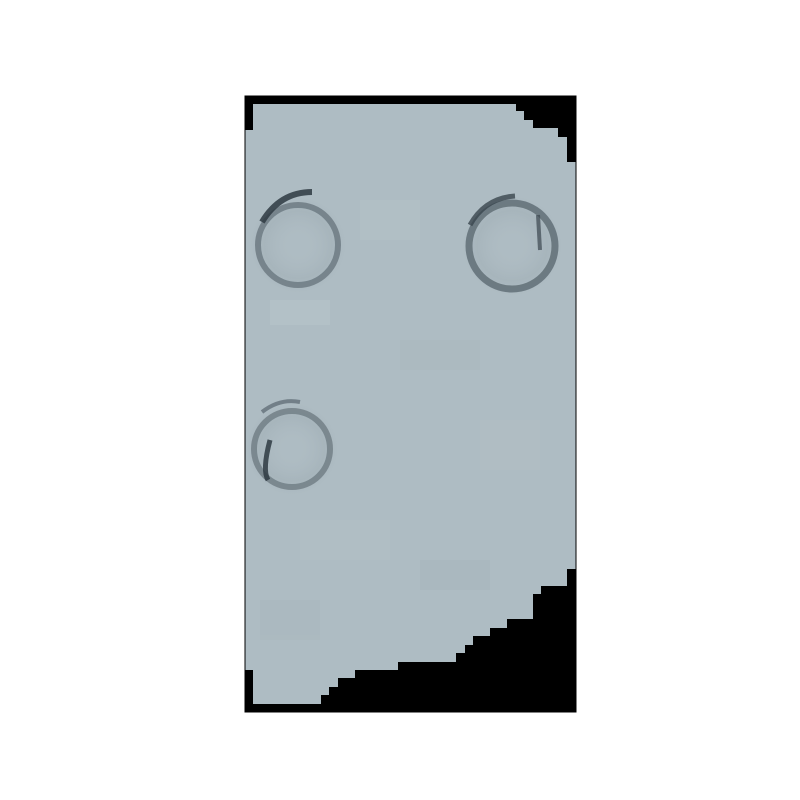 The height and width of the screenshot is (800, 800). What do you see at coordinates (292, 447) in the screenshot?
I see `ring-bottom-left` at bounding box center [292, 447].